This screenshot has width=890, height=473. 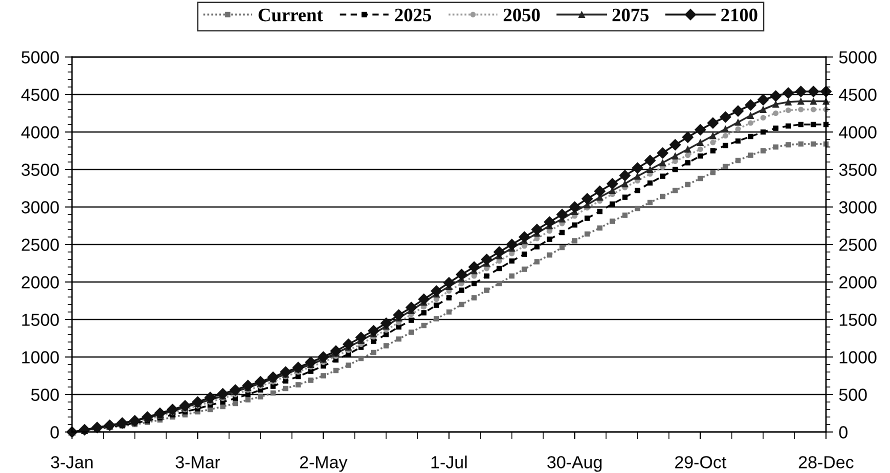 I want to click on x-tick-label: 3-Mar, so click(x=198, y=462).